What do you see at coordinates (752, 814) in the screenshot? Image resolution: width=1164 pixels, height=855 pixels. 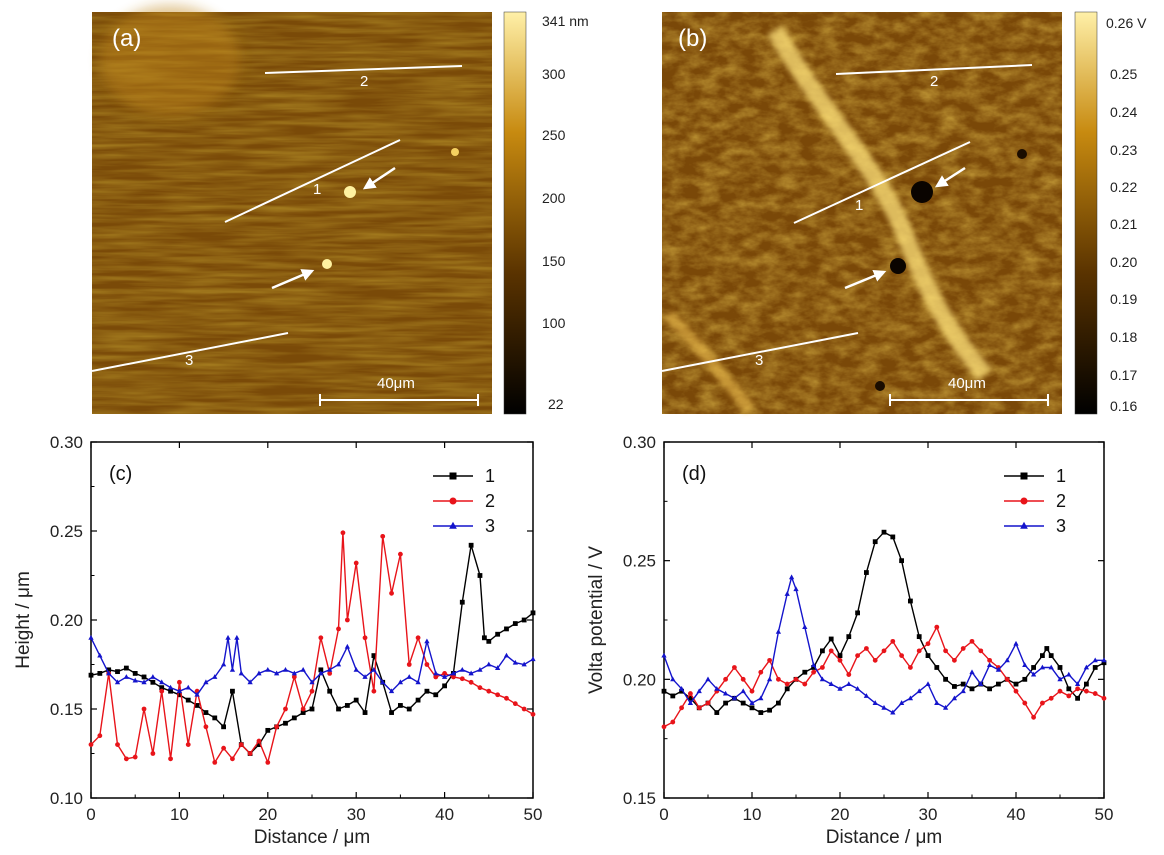 I see `x-tick-label: 10` at bounding box center [752, 814].